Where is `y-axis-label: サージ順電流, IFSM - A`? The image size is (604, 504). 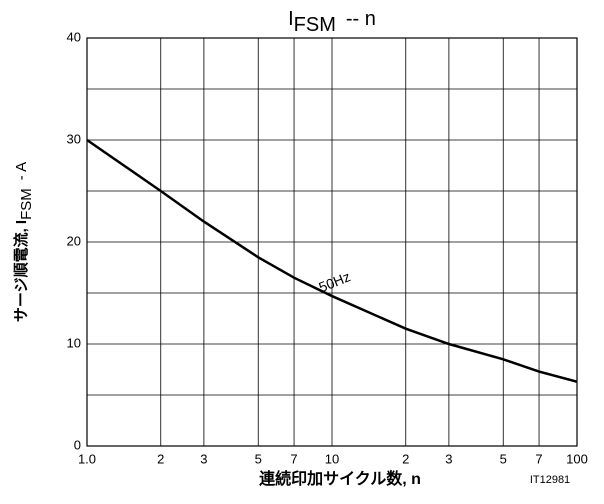
y-axis-label: サージ順電流, IFSM - A is located at coordinates (23, 242).